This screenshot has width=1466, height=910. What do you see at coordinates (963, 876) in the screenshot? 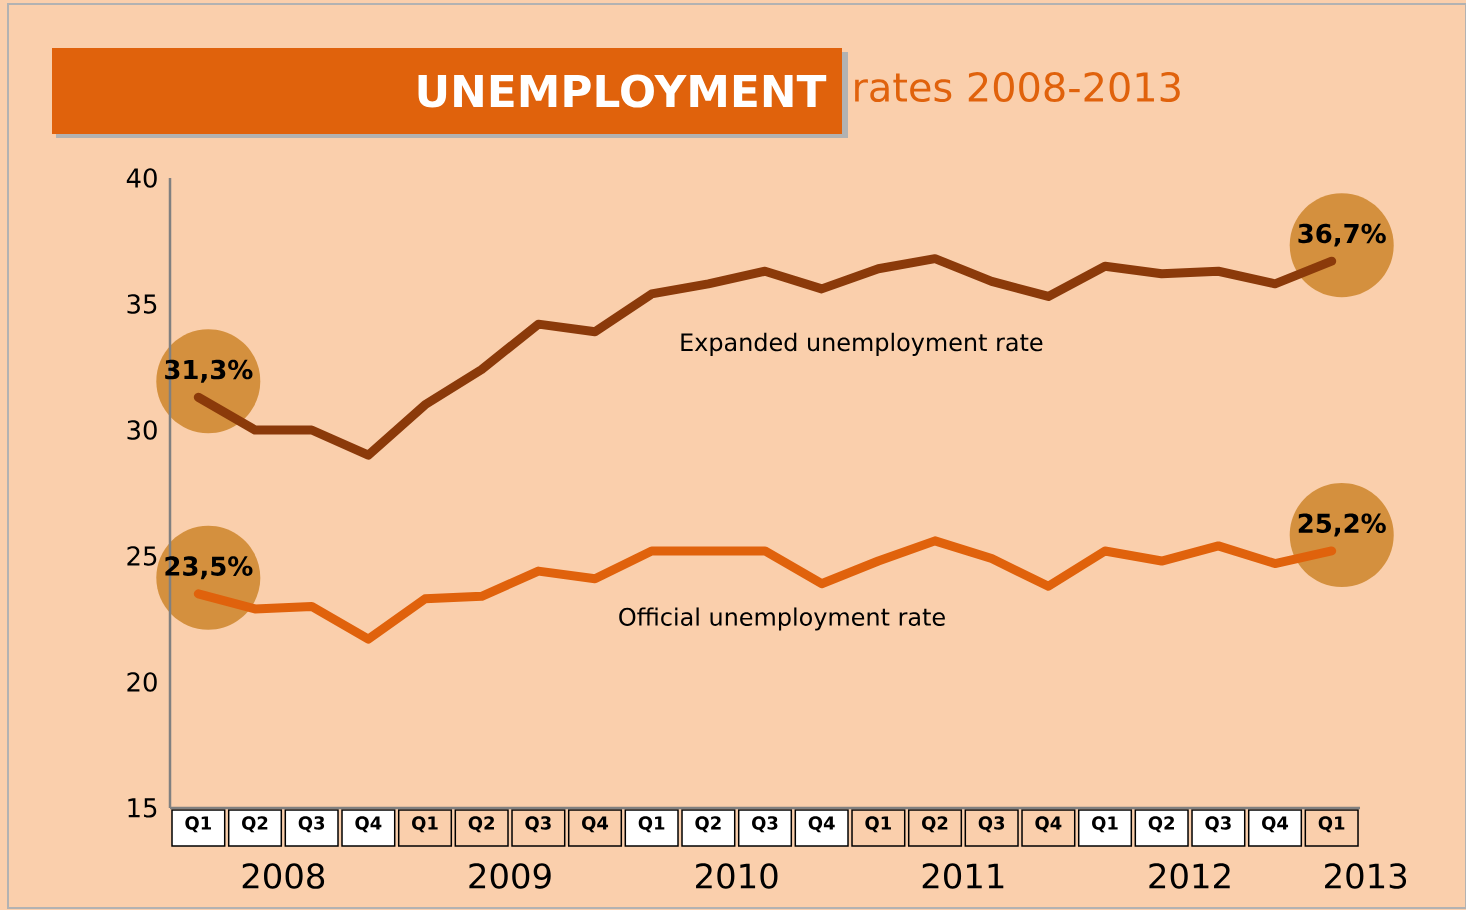
I see `text: 2011` at bounding box center [963, 876].